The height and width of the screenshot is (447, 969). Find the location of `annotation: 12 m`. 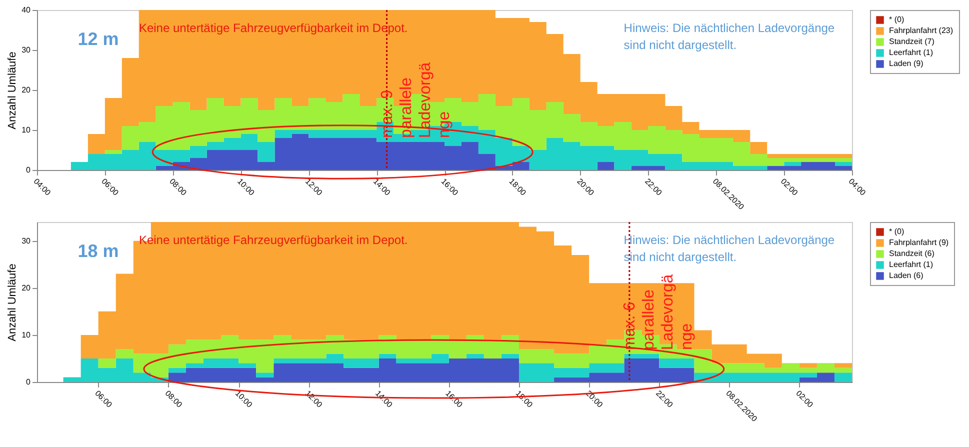

annotation: 12 m is located at coordinates (98, 38).